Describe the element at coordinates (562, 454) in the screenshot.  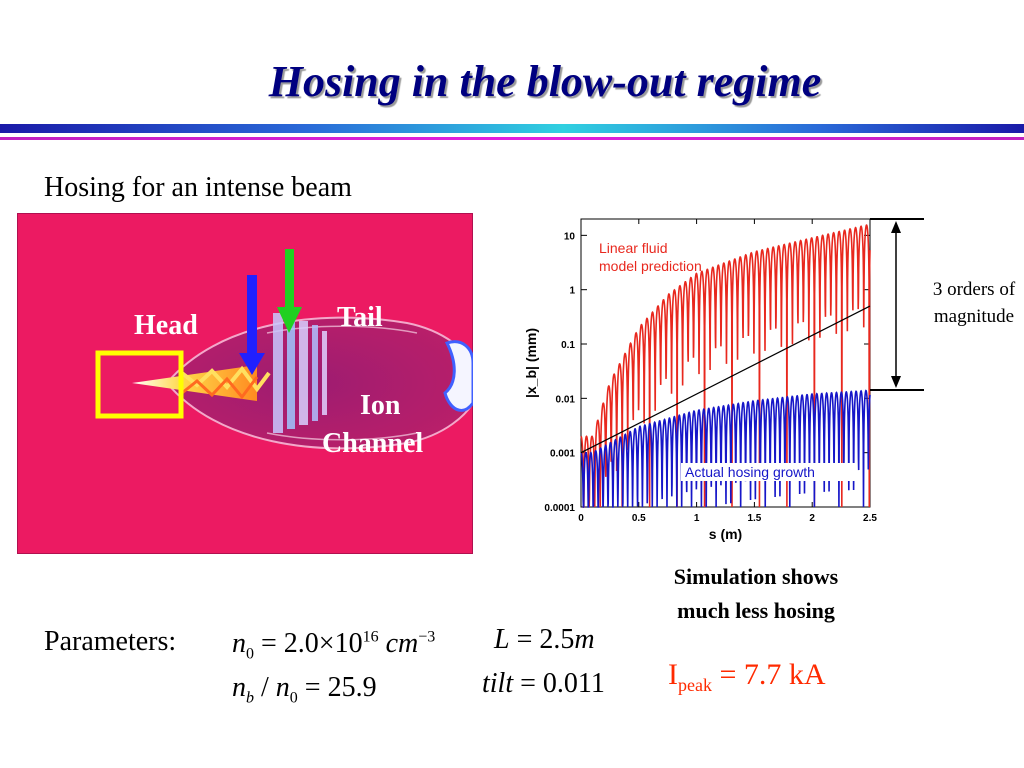
I see `y-tick-label: 0.001` at that location.